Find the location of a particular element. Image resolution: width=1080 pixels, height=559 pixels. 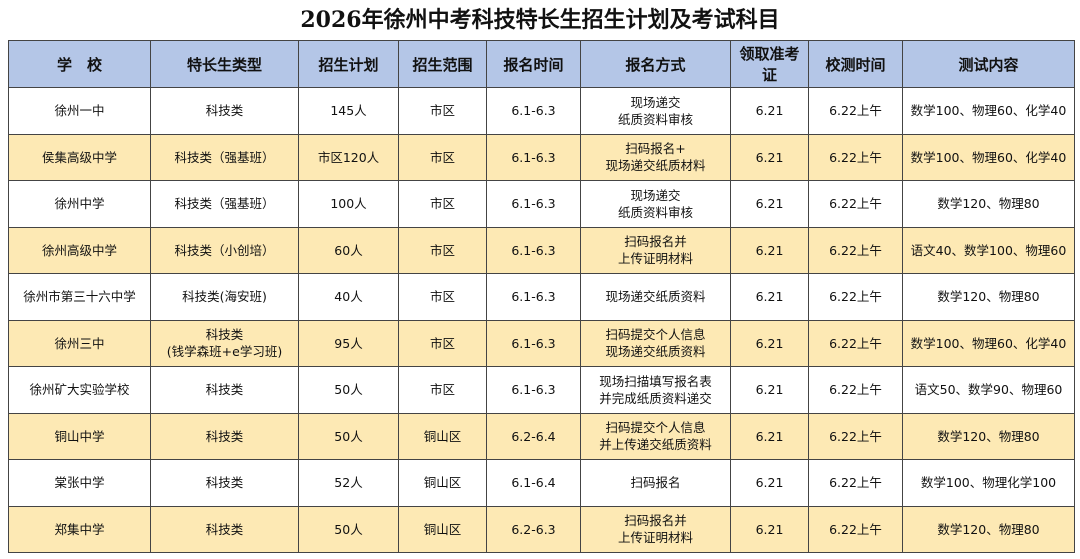

table-cell: 徐州三中 is located at coordinates (79, 343).